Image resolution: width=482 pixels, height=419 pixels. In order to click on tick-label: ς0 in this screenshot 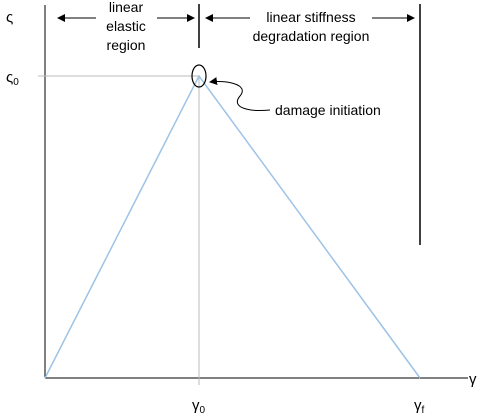, I will do `click(12, 78)`.